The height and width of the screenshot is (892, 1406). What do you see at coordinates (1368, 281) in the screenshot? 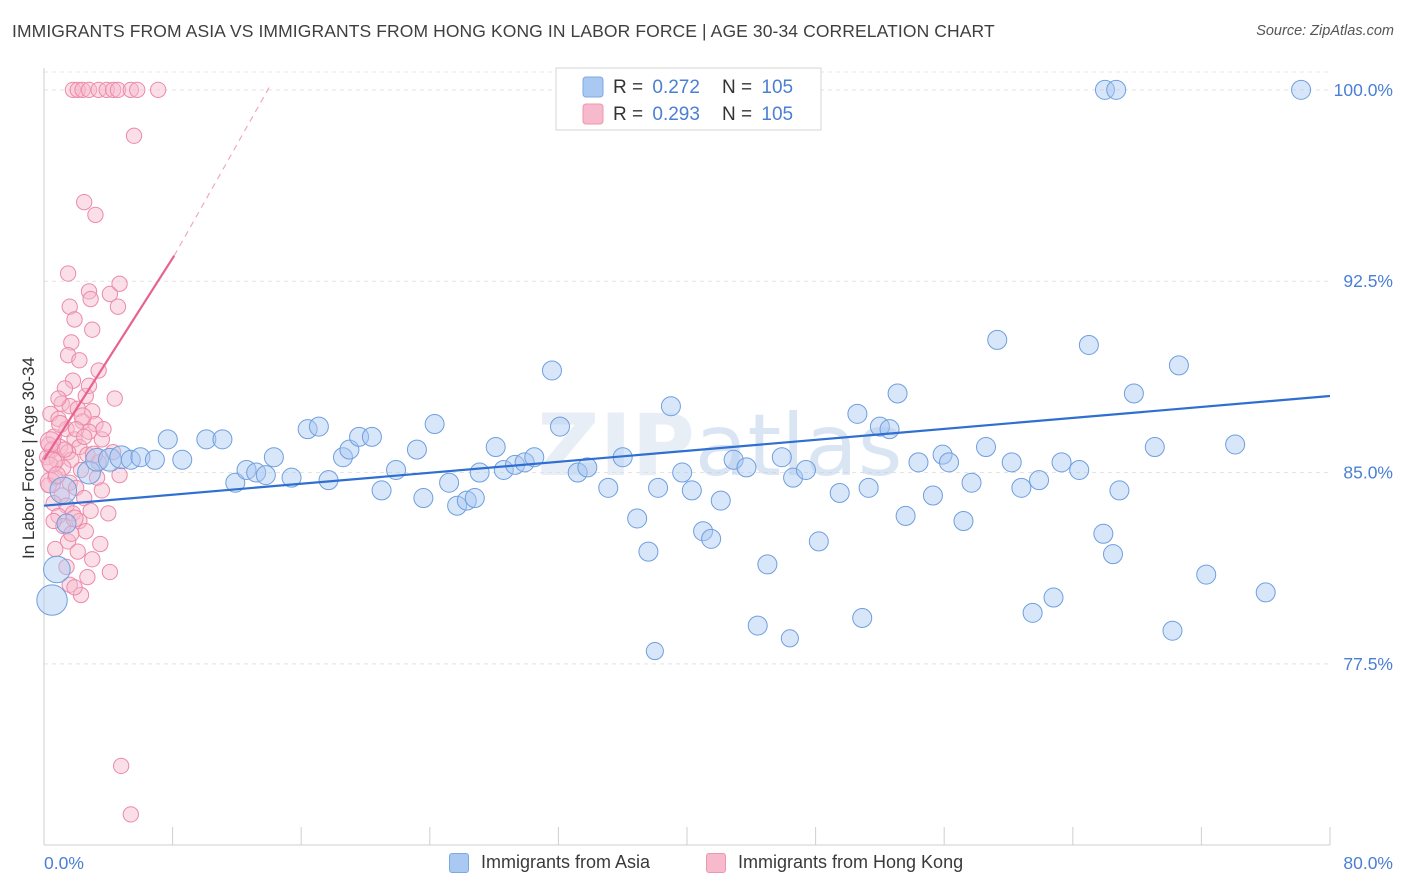
I see `y-tick-label: 92.5%` at bounding box center [1368, 281].